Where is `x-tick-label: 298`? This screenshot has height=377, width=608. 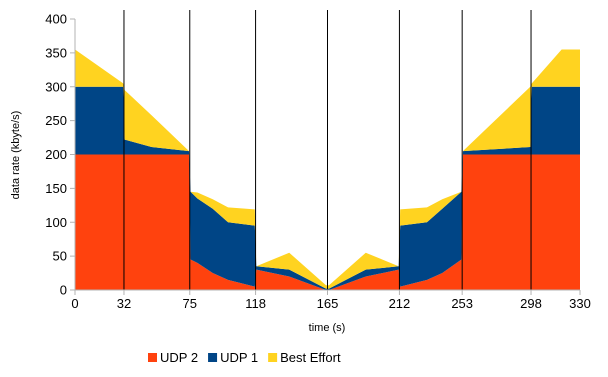
x-tick-label: 298 is located at coordinates (531, 303).